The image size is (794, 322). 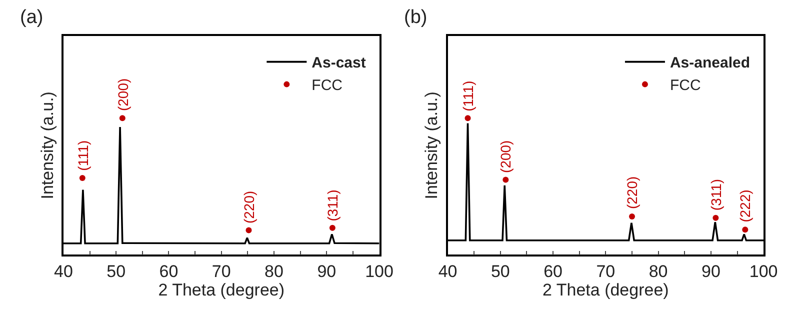 I want to click on chart-title: (a), so click(x=32, y=17).